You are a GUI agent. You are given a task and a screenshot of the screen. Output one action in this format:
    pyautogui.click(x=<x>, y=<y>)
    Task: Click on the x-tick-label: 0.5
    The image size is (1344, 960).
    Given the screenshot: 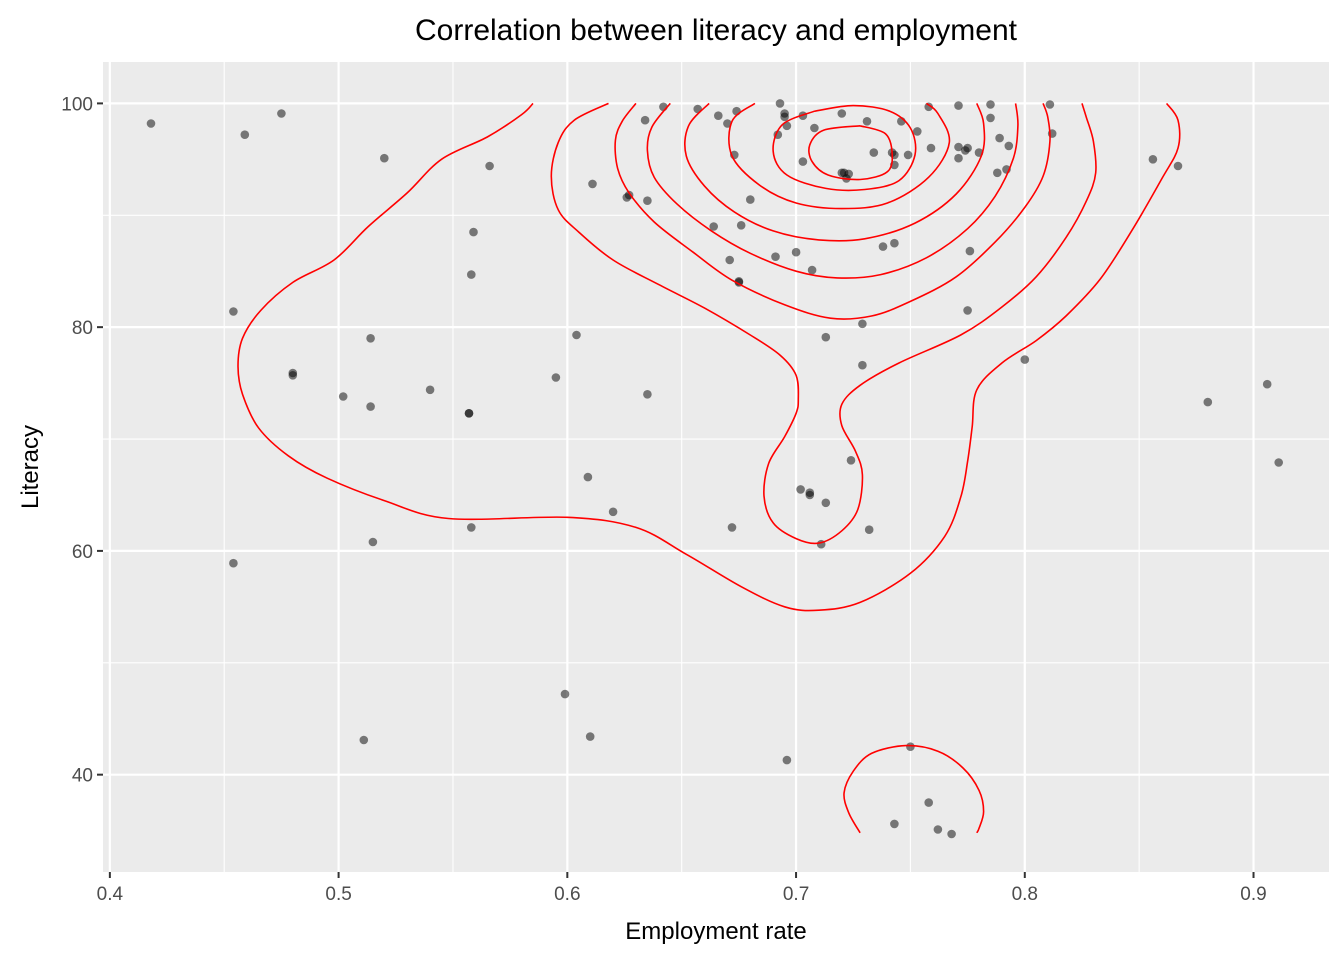 What is the action you would take?
    pyautogui.click(x=338, y=894)
    